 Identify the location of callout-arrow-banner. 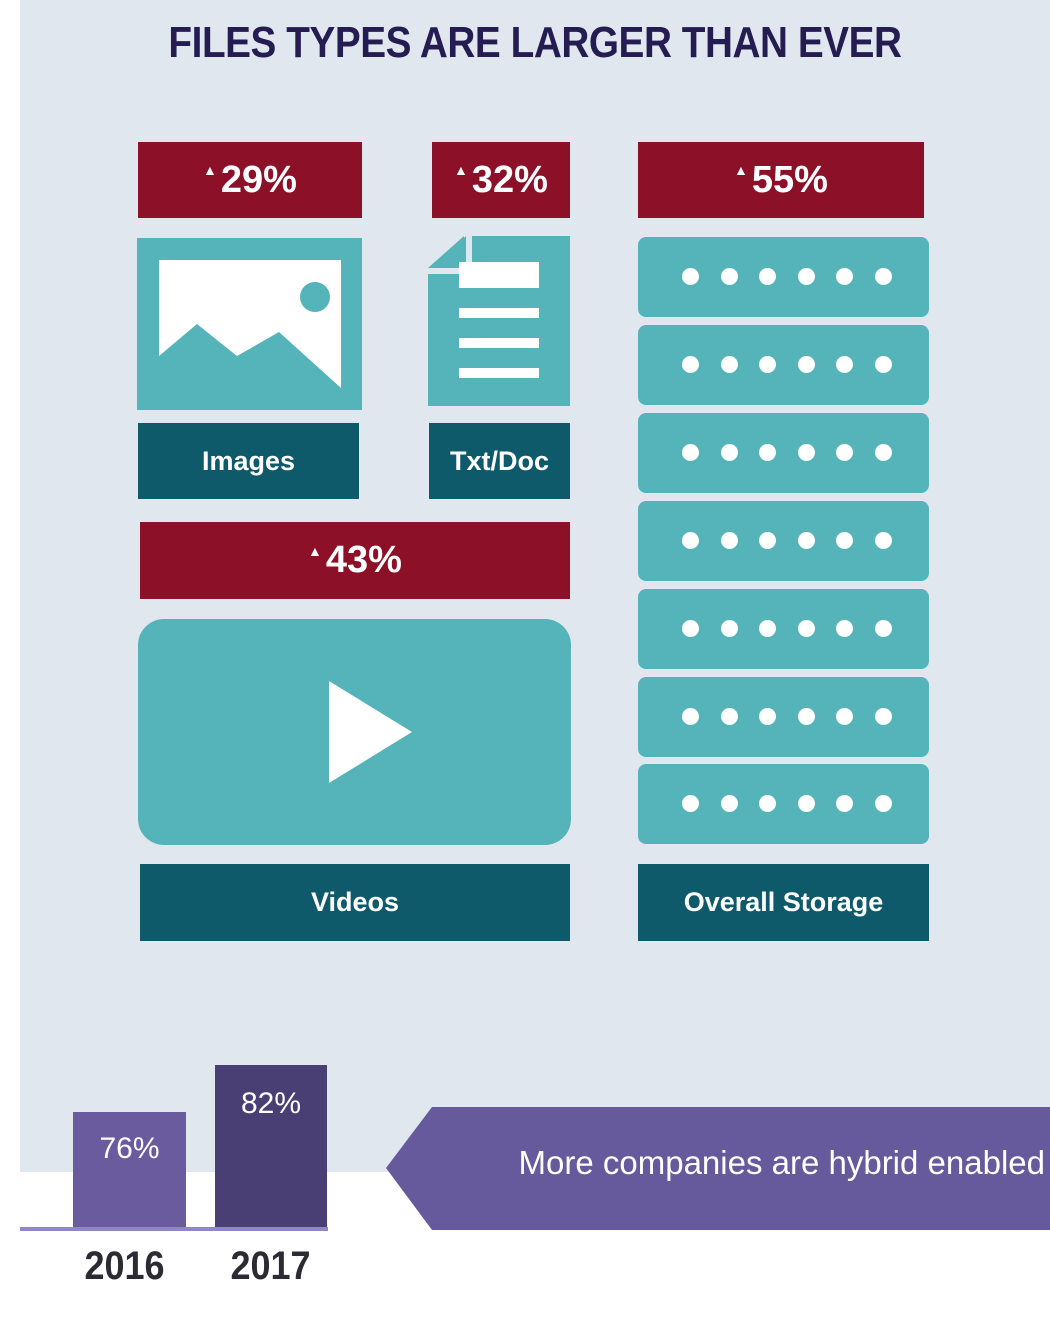
(718, 1168).